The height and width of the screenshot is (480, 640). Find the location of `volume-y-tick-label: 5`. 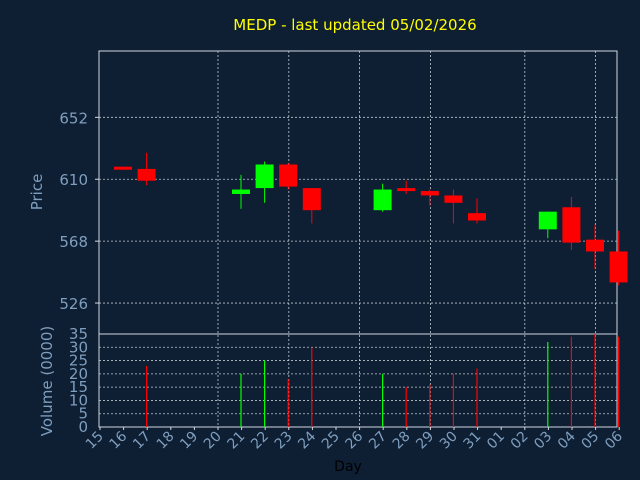

volume-y-tick-label: 5 is located at coordinates (83, 414).